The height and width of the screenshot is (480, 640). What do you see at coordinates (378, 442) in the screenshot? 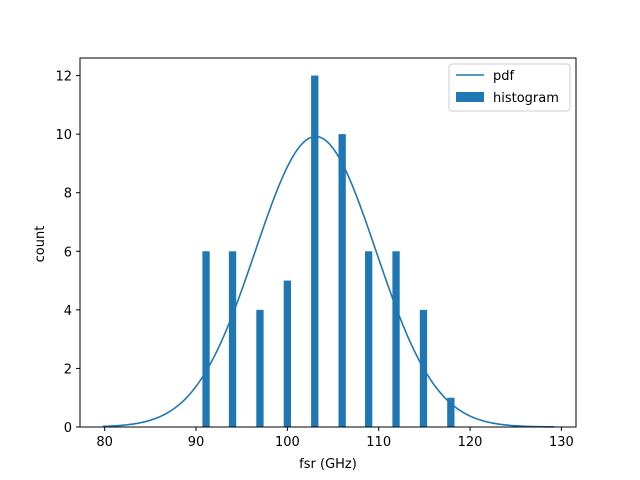
I see `x-tick-label: 110` at bounding box center [378, 442].